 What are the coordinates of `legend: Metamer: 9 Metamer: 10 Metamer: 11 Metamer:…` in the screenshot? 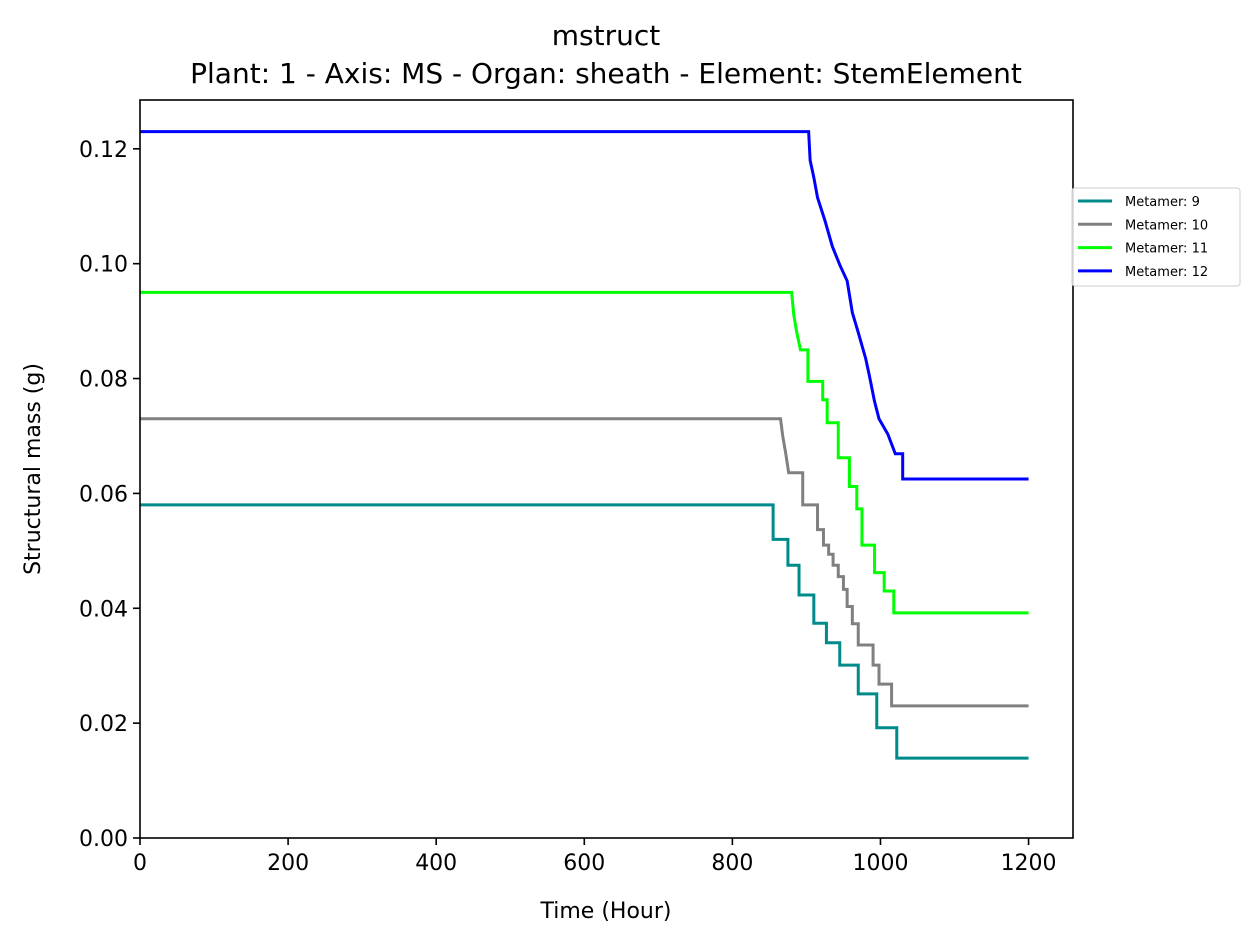 It's located at (1156, 237).